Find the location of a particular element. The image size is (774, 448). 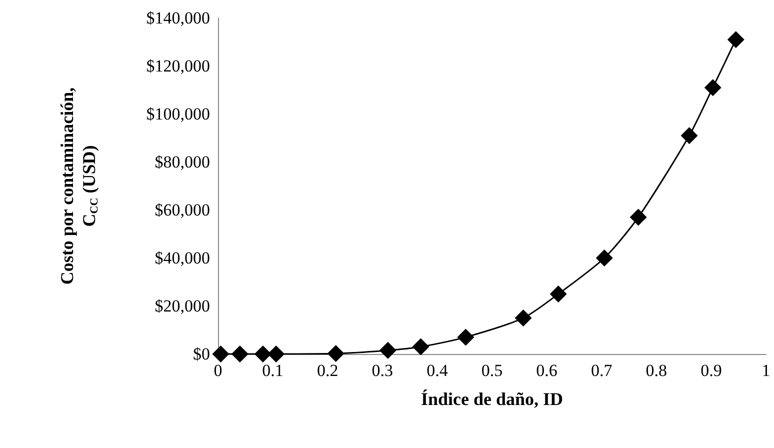

y-tick-label: $100,000 is located at coordinates (178, 114).